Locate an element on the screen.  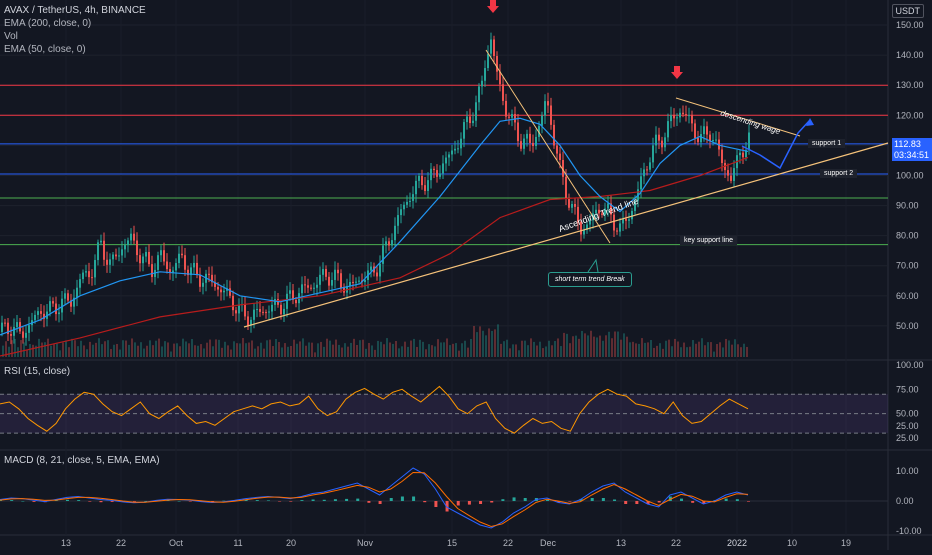
price-tick-label: 50.00 is located at coordinates (907, 326).